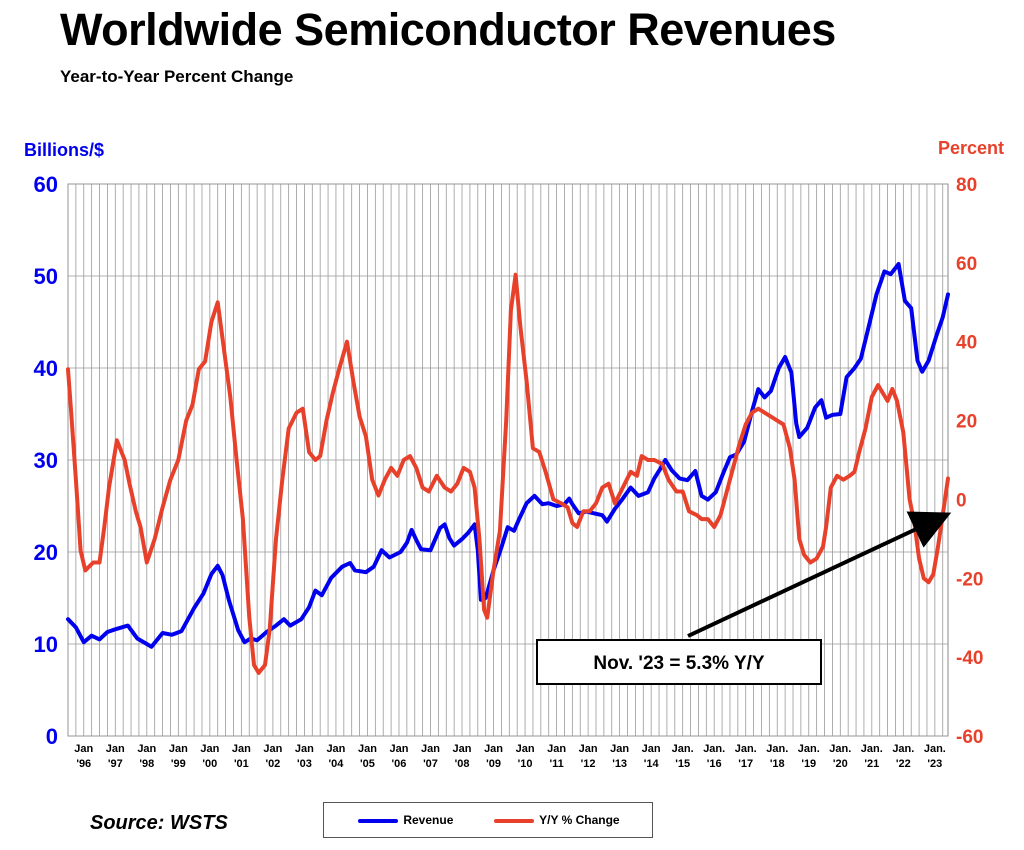 This screenshot has height=850, width=1024. What do you see at coordinates (808, 764) in the screenshot?
I see `x-tick-label-year: '19` at bounding box center [808, 764].